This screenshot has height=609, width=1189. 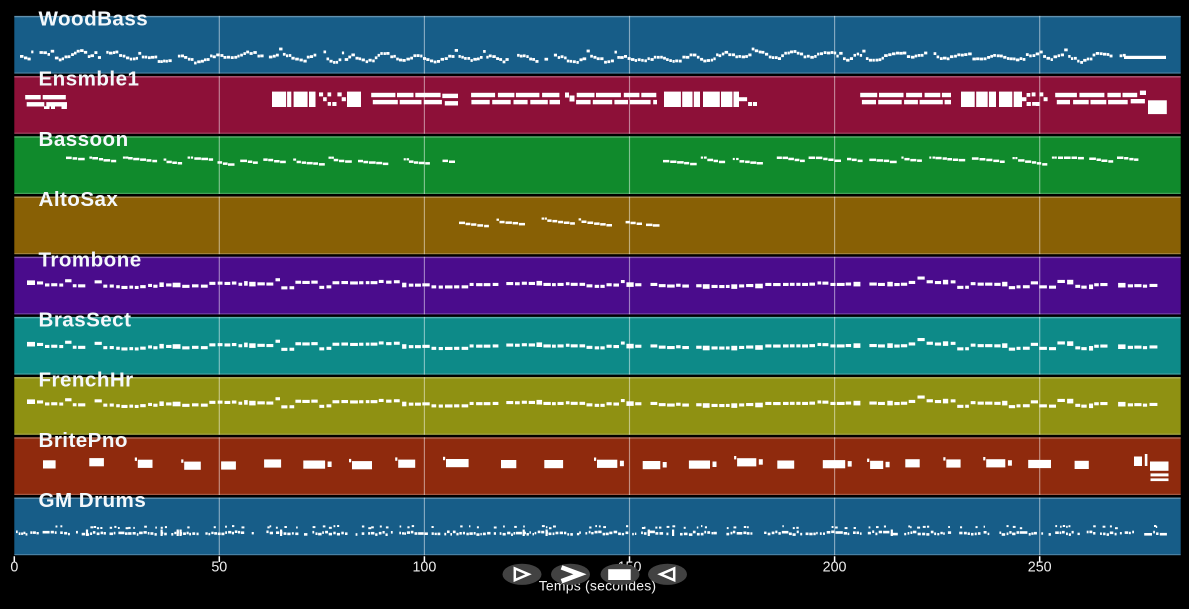 I want to click on svg-text: BritePno, so click(x=83, y=440).